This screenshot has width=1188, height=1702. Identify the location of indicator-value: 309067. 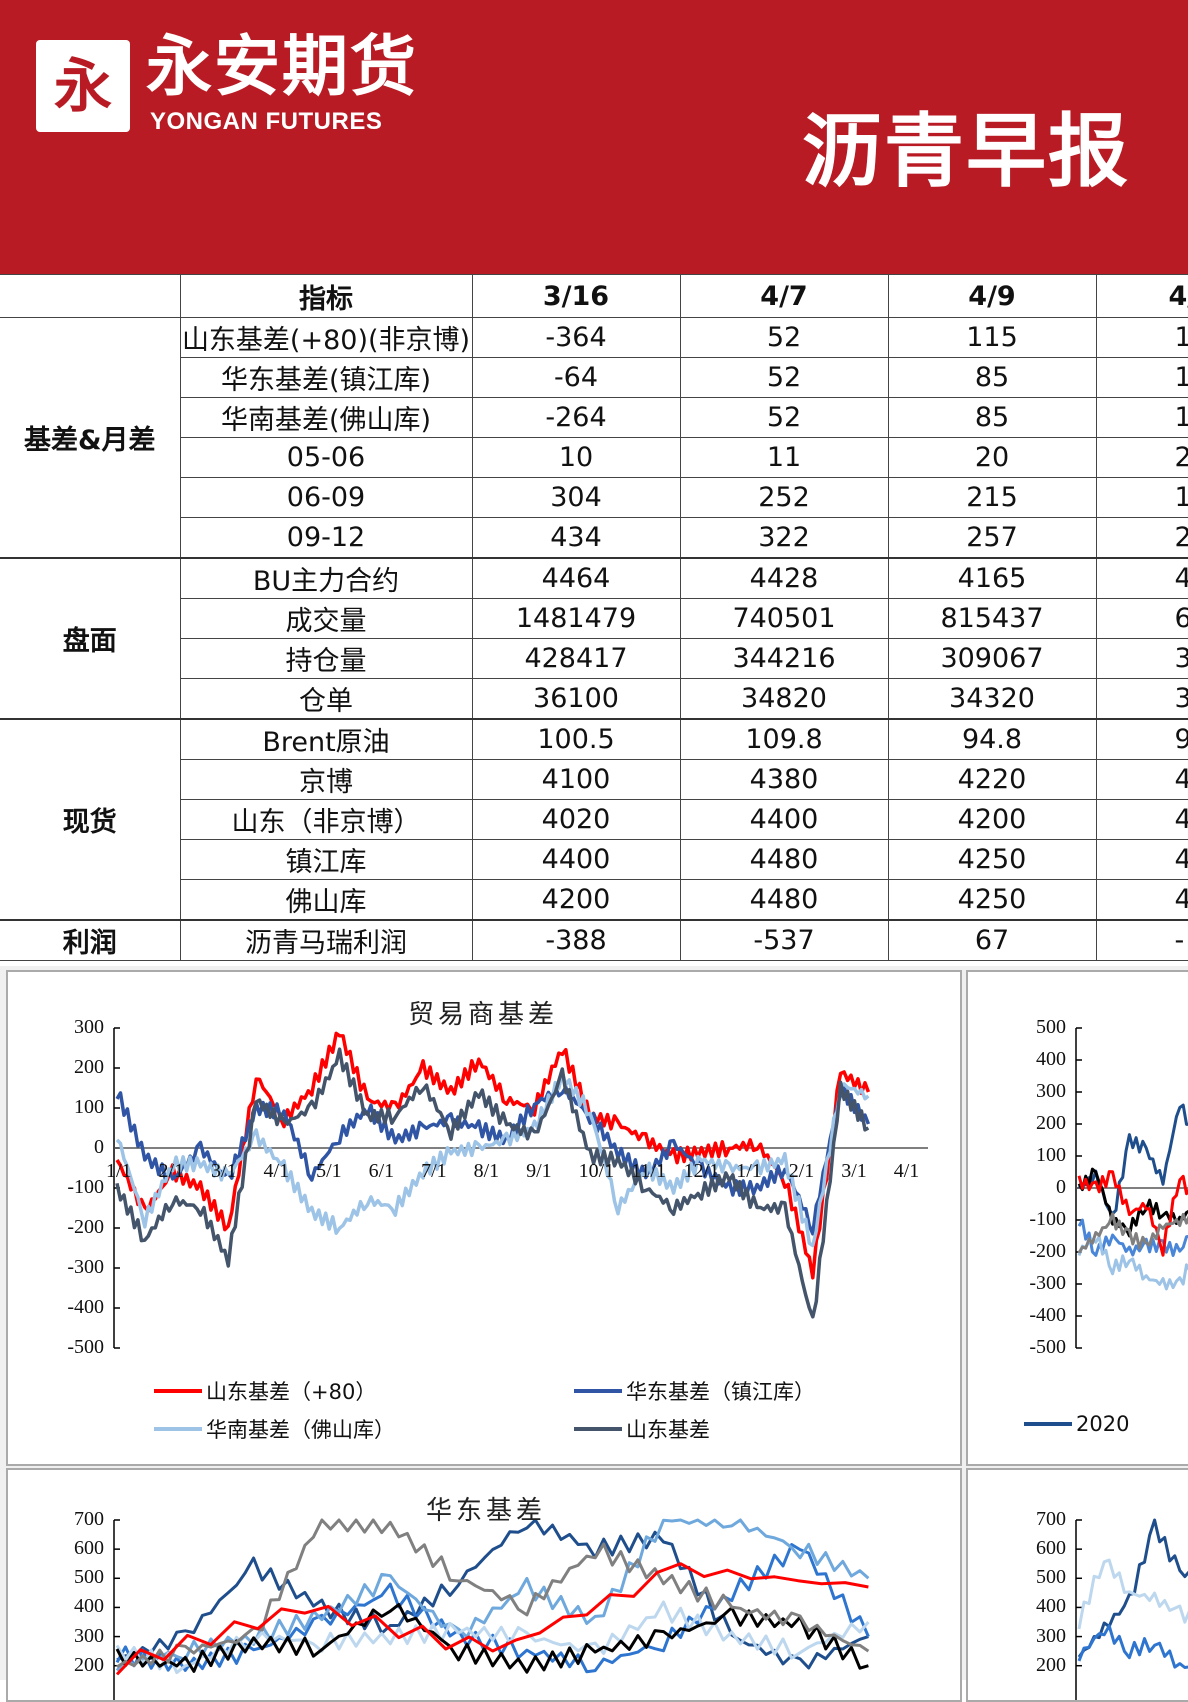
(992, 658).